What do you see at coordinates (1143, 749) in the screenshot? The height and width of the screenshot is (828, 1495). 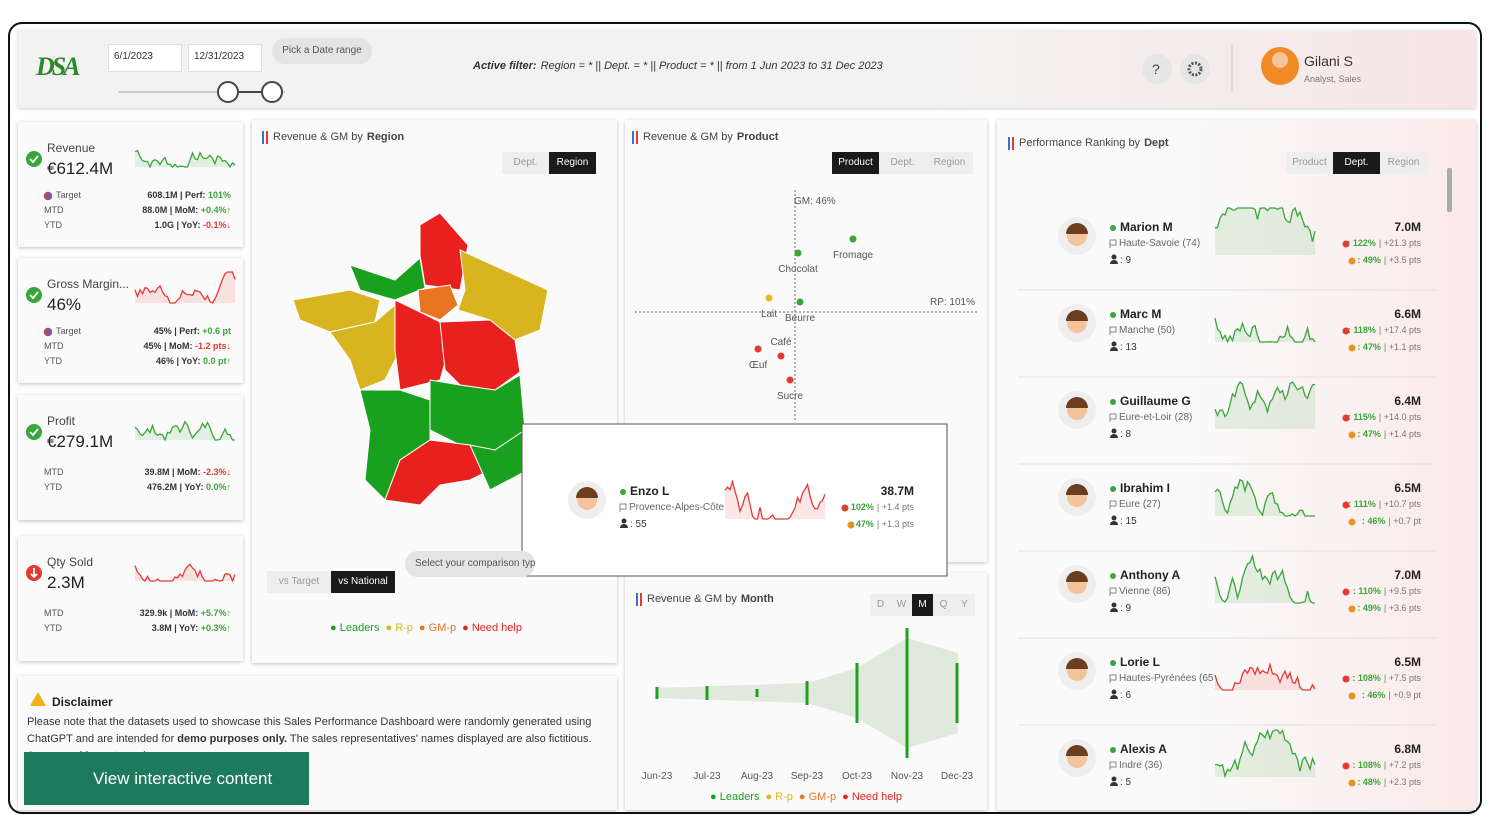 I see `person-name: Alexis A` at bounding box center [1143, 749].